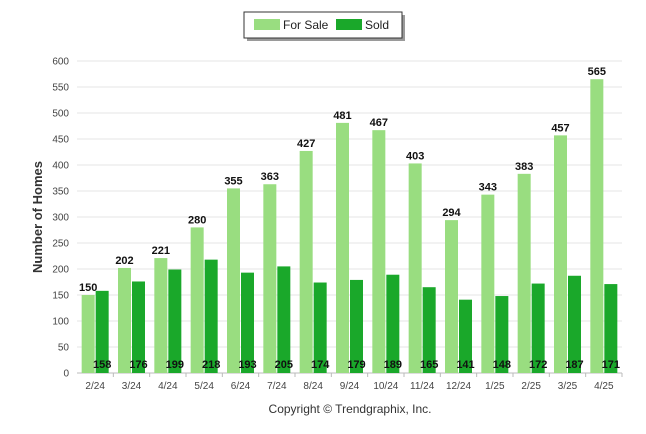 The width and height of the screenshot is (646, 434). Describe the element at coordinates (284, 365) in the screenshot. I see `data-label-sold: 205` at that location.